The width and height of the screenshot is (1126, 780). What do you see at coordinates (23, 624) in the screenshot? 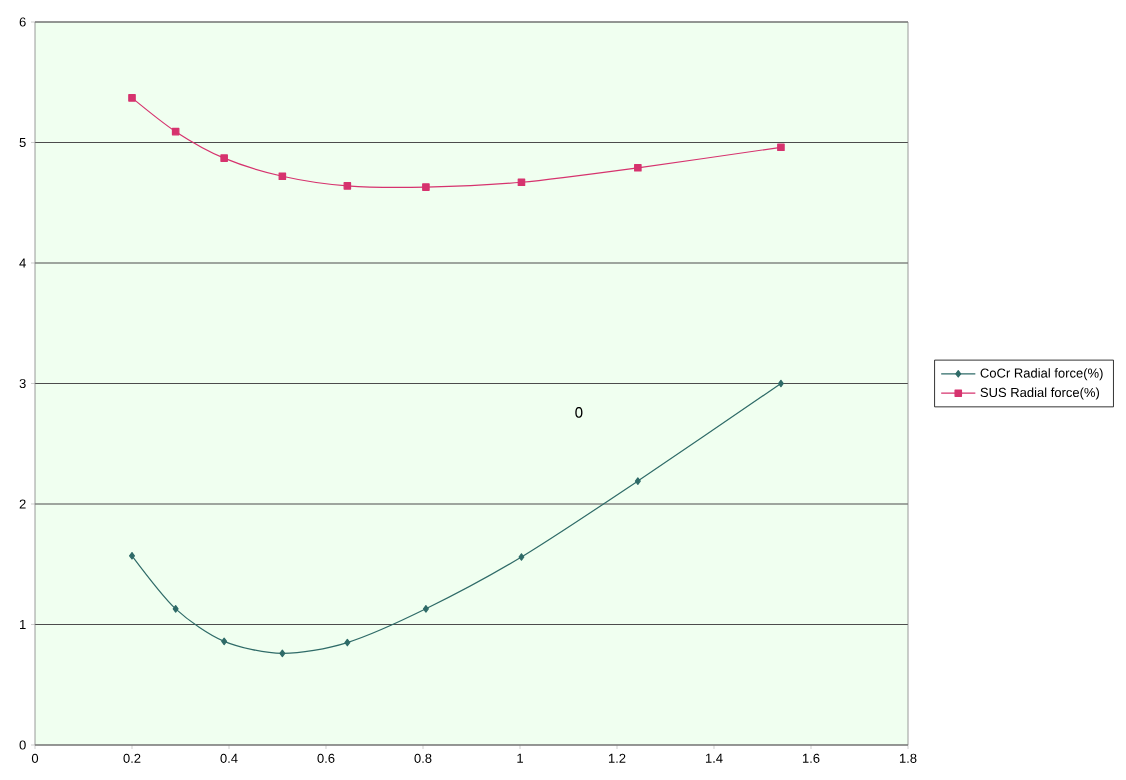
I see `y-tick-label: 1` at bounding box center [23, 624].